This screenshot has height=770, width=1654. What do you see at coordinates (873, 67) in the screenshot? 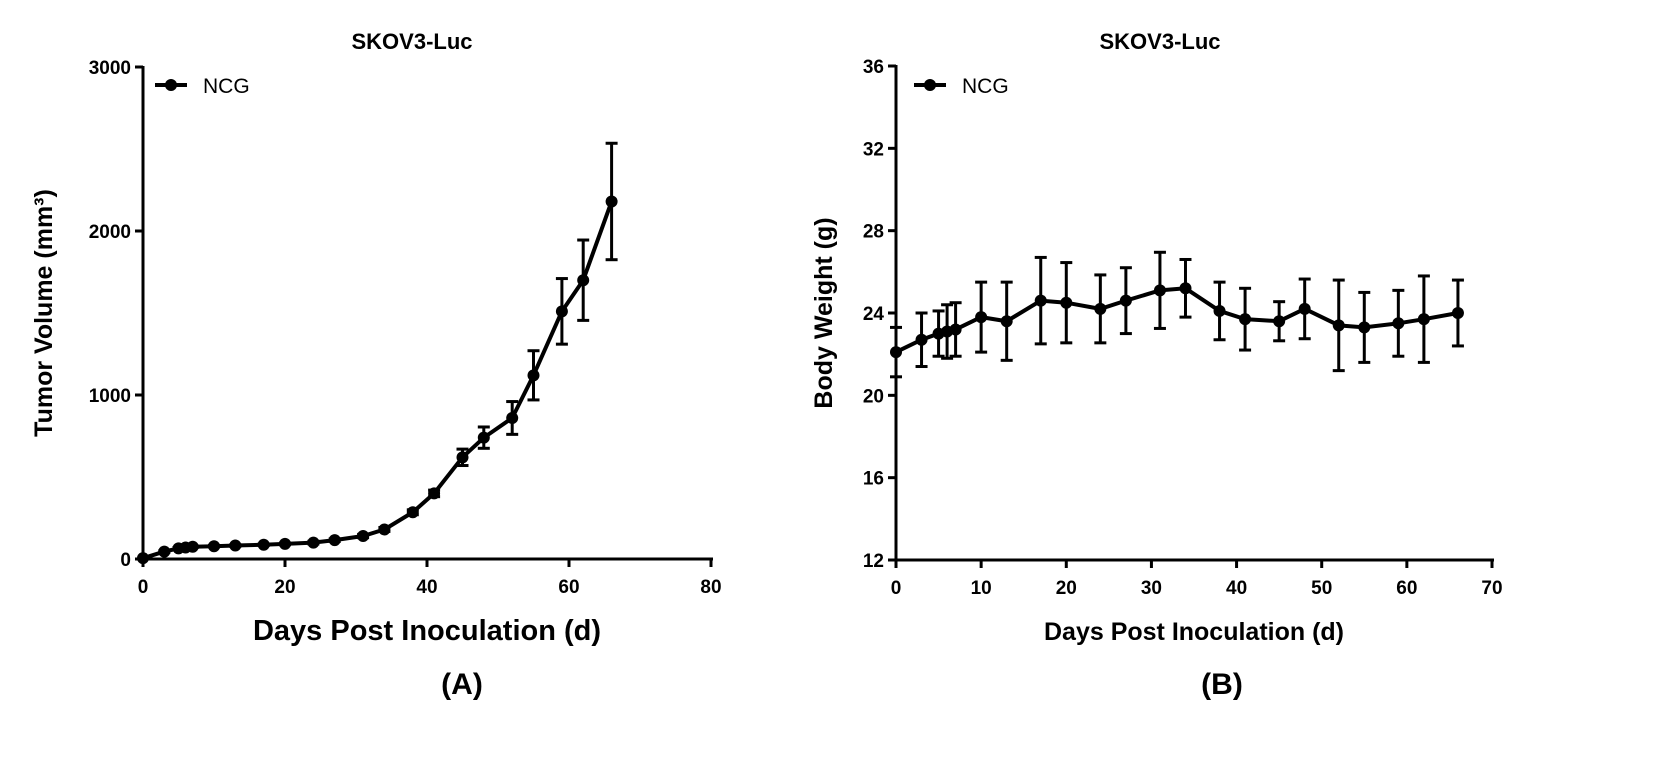
I see `y-tick-label: 36` at bounding box center [873, 67].